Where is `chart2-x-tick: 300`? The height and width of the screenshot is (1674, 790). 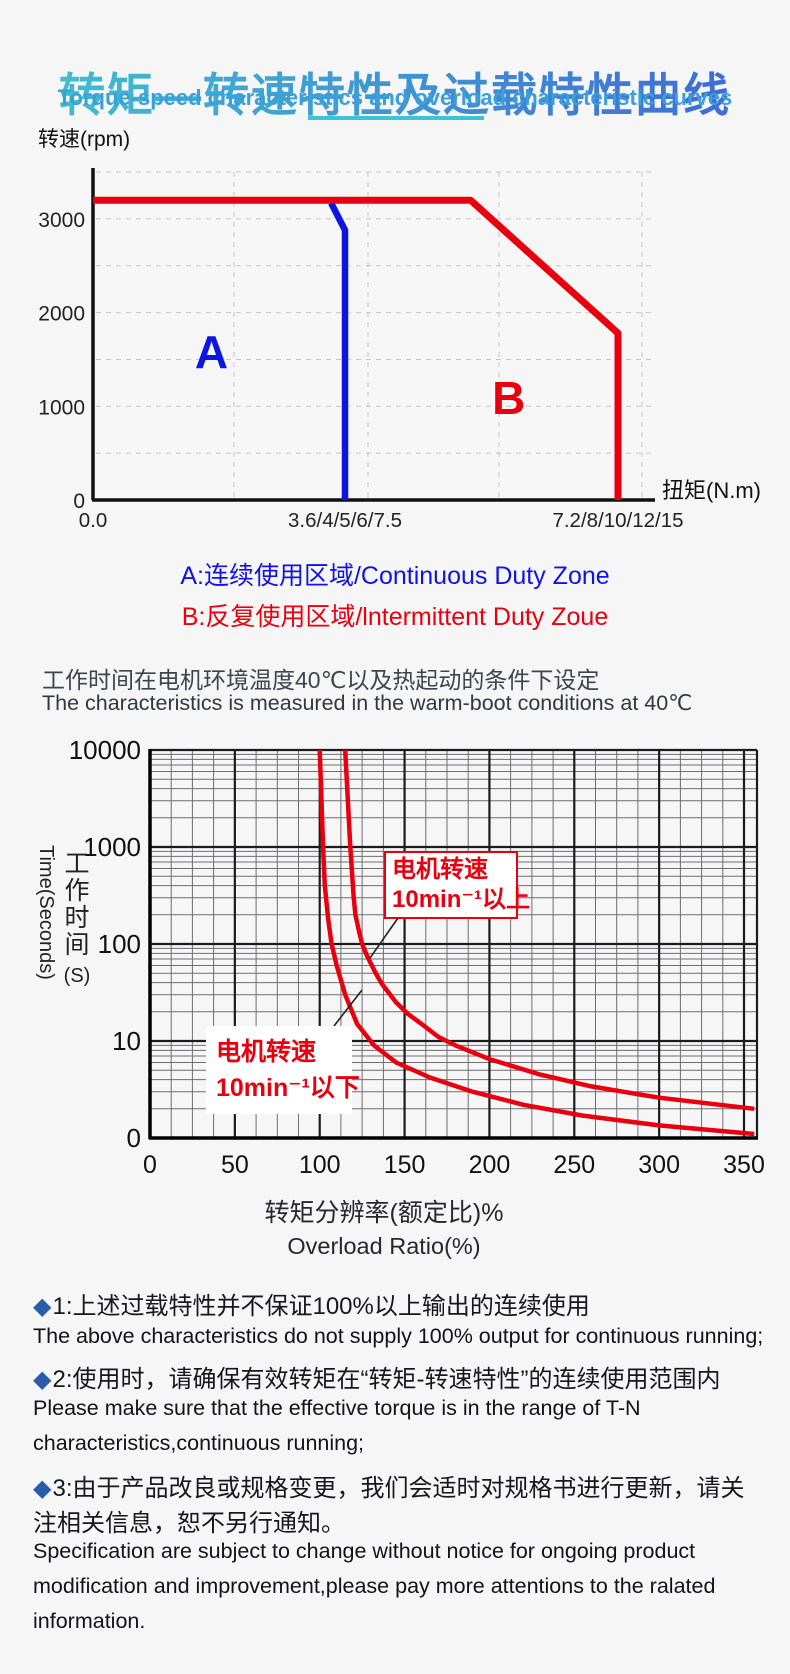
chart2-x-tick: 300 is located at coordinates (659, 1165).